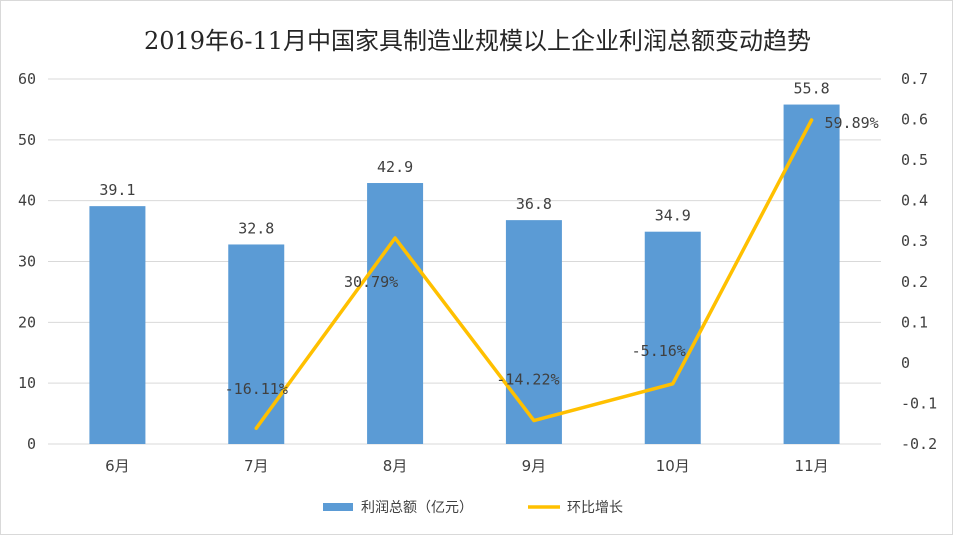 This screenshot has height=535, width=953. Describe the element at coordinates (527, 380) in the screenshot. I see `line-data-label: -14.22%` at that location.